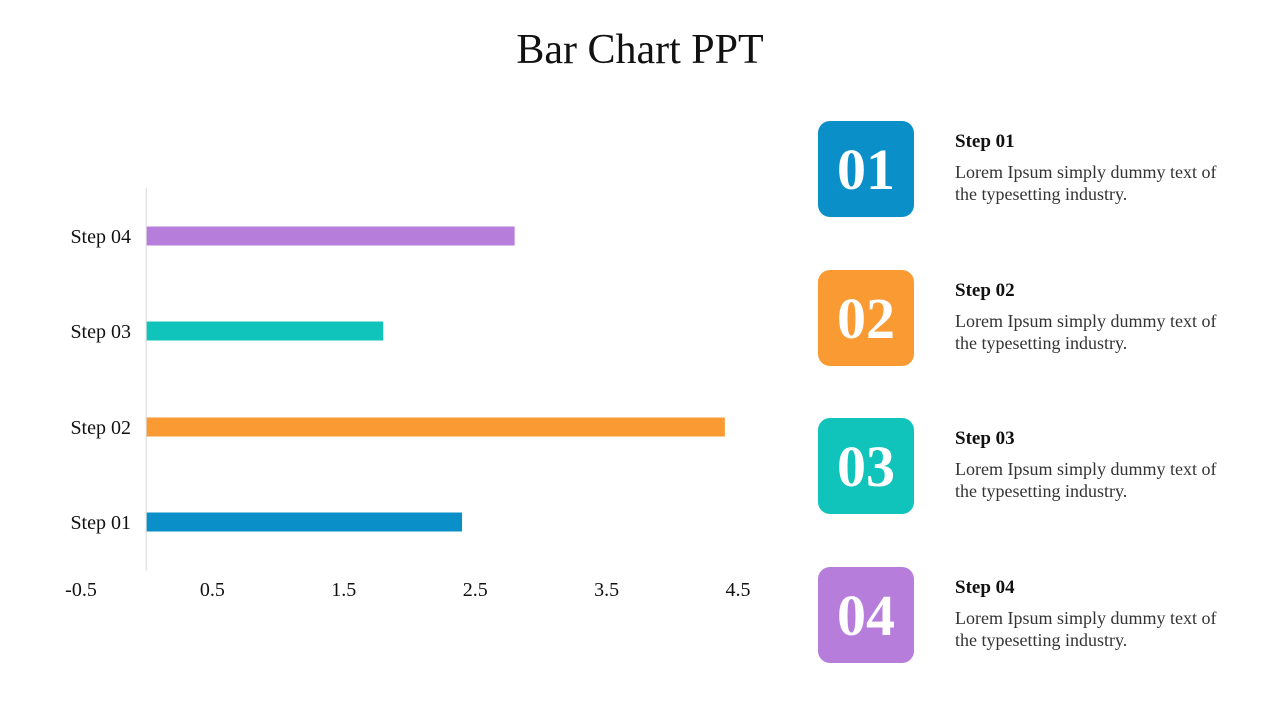  What do you see at coordinates (343, 590) in the screenshot?
I see `x-tick-label: 1.5` at bounding box center [343, 590].